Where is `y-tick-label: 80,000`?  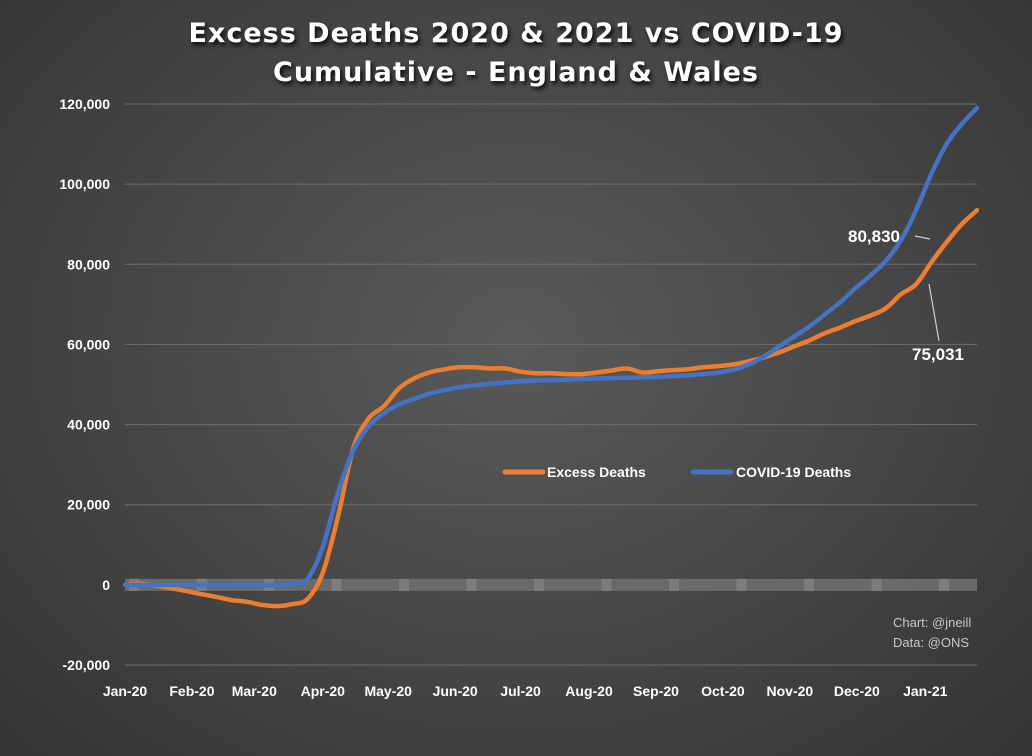
y-tick-label: 80,000 is located at coordinates (88, 264).